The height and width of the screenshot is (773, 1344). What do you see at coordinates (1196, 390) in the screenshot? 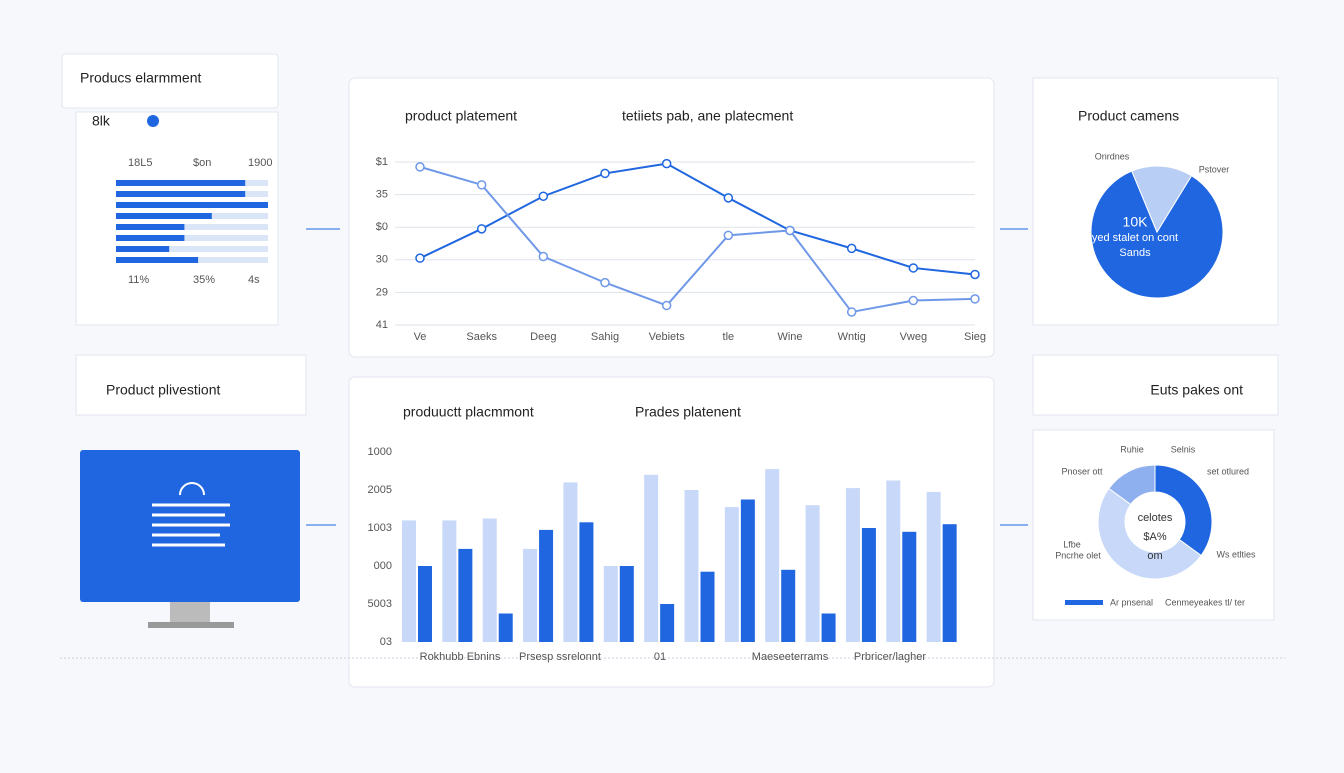
I see `title: Euts pakes ont` at bounding box center [1196, 390].